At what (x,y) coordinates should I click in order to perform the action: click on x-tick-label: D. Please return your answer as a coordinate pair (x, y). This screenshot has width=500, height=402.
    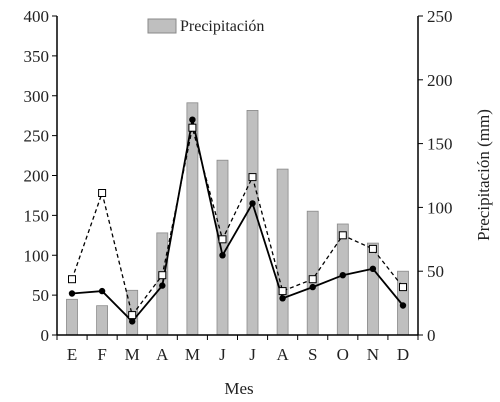
    Looking at the image, I should click on (403, 354).